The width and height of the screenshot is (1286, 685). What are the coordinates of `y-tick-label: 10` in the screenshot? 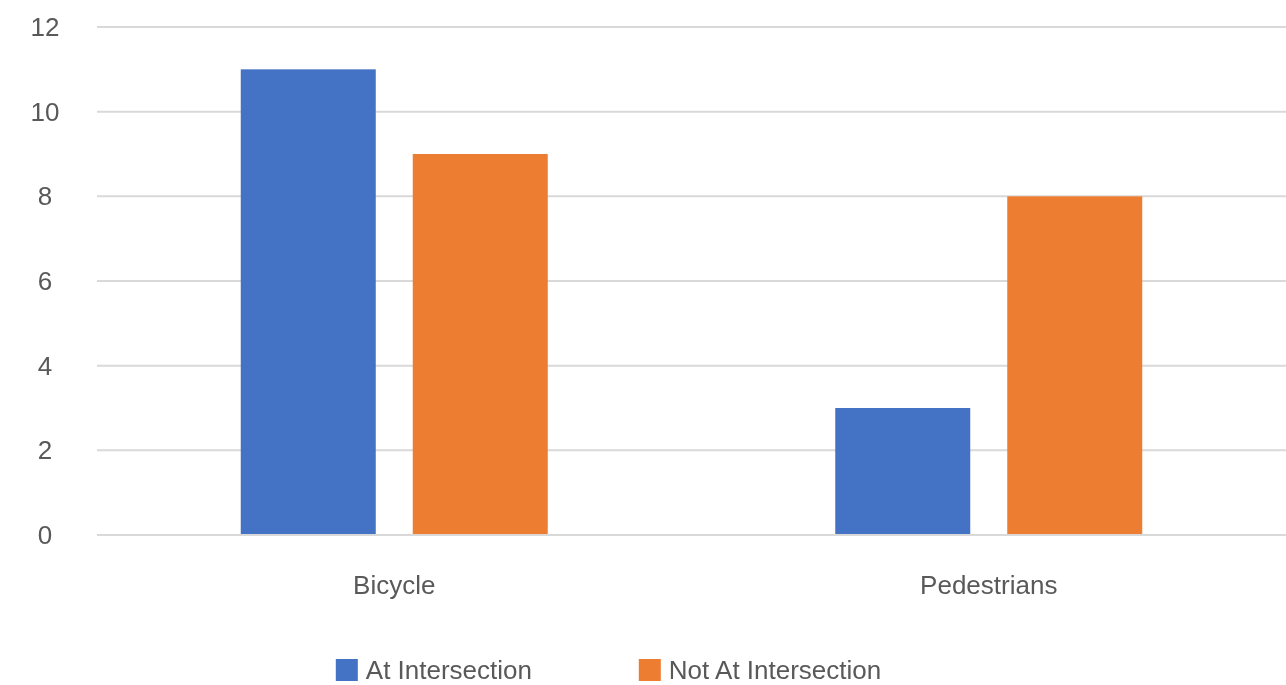 It's located at (45, 111).